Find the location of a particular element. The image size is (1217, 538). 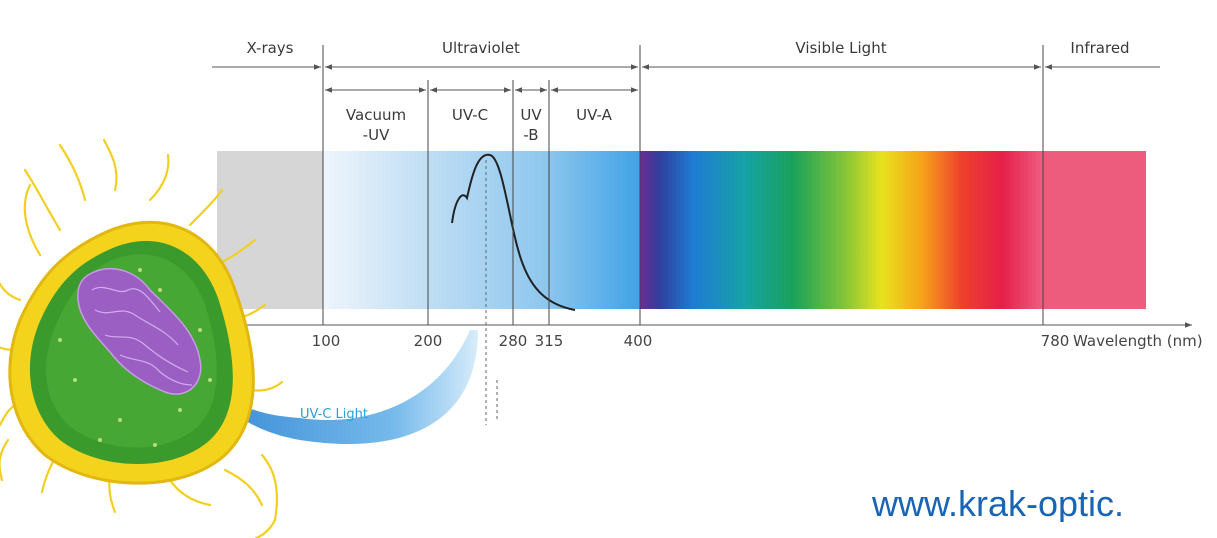

xray-band is located at coordinates (270, 230).